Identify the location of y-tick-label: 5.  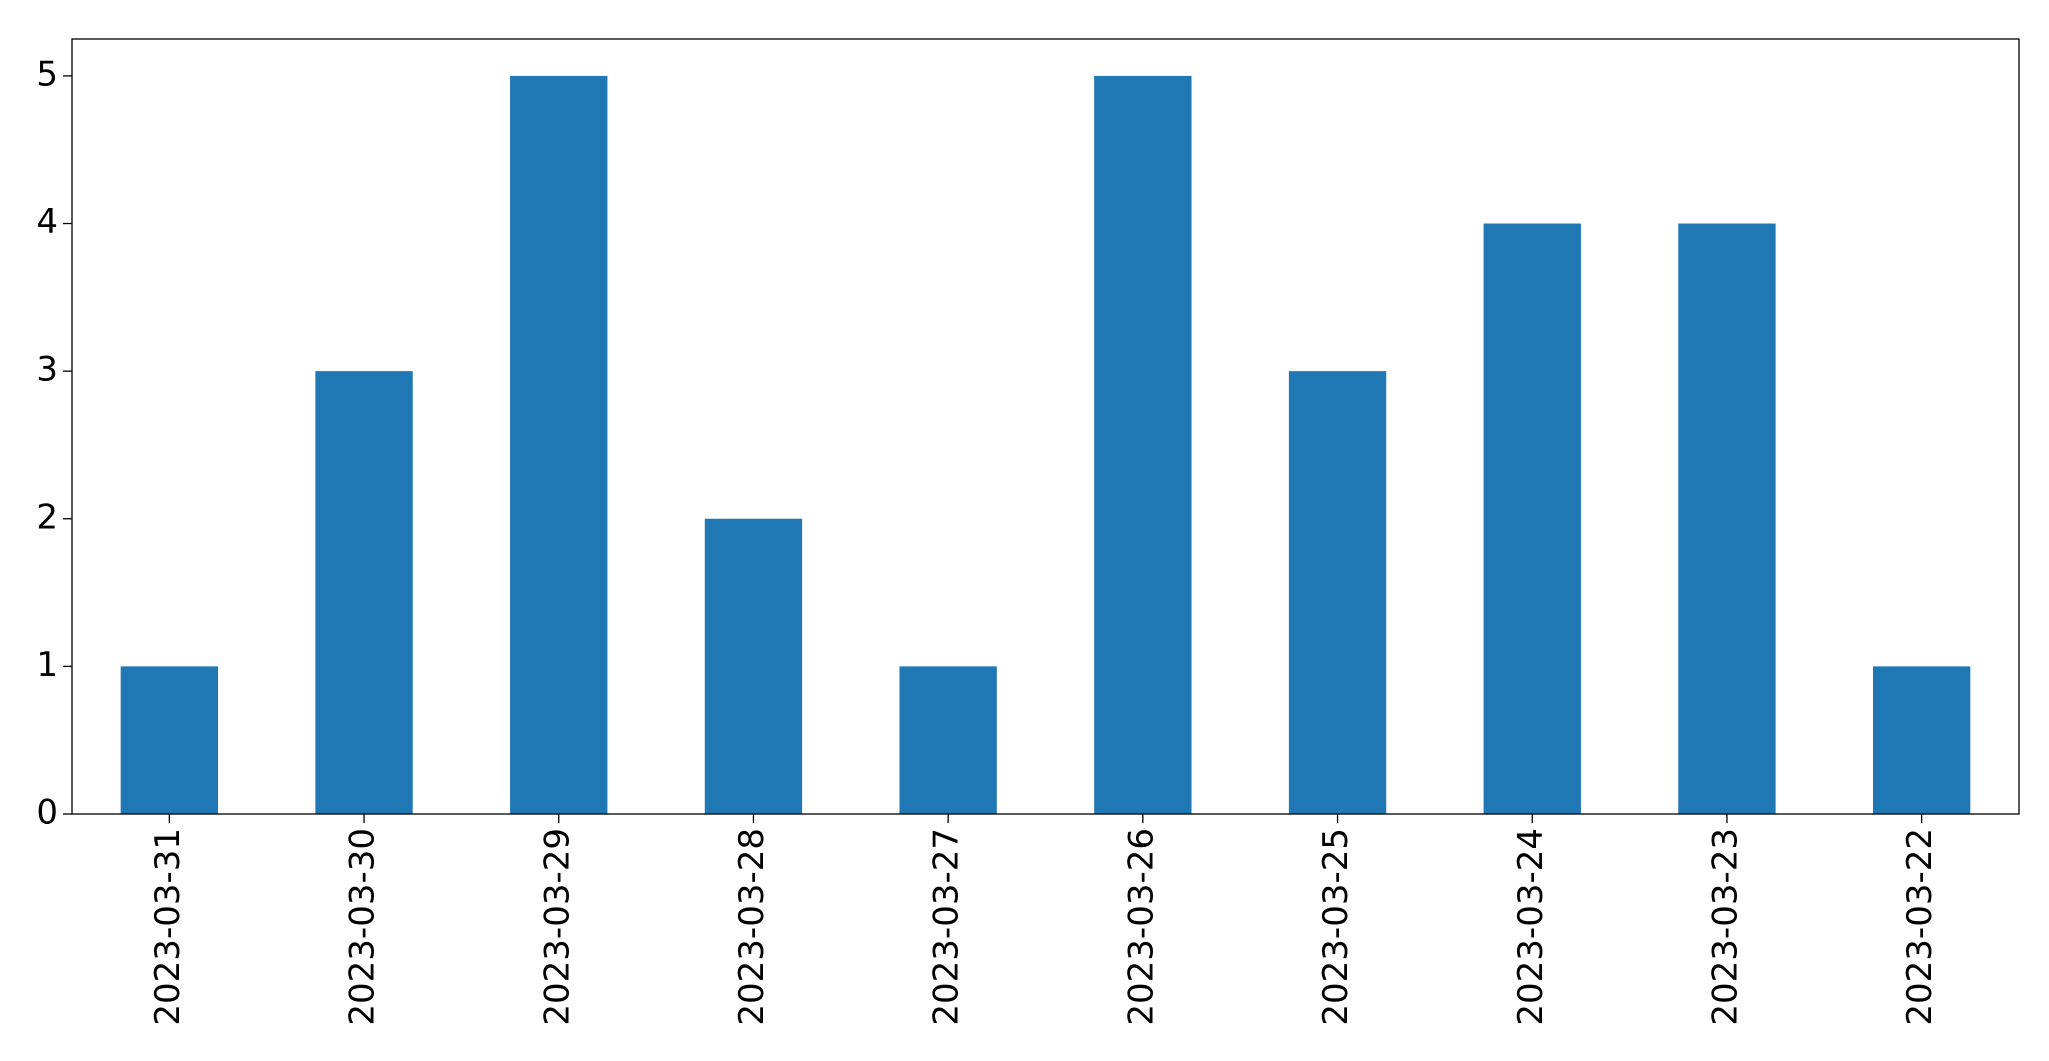
(47, 74).